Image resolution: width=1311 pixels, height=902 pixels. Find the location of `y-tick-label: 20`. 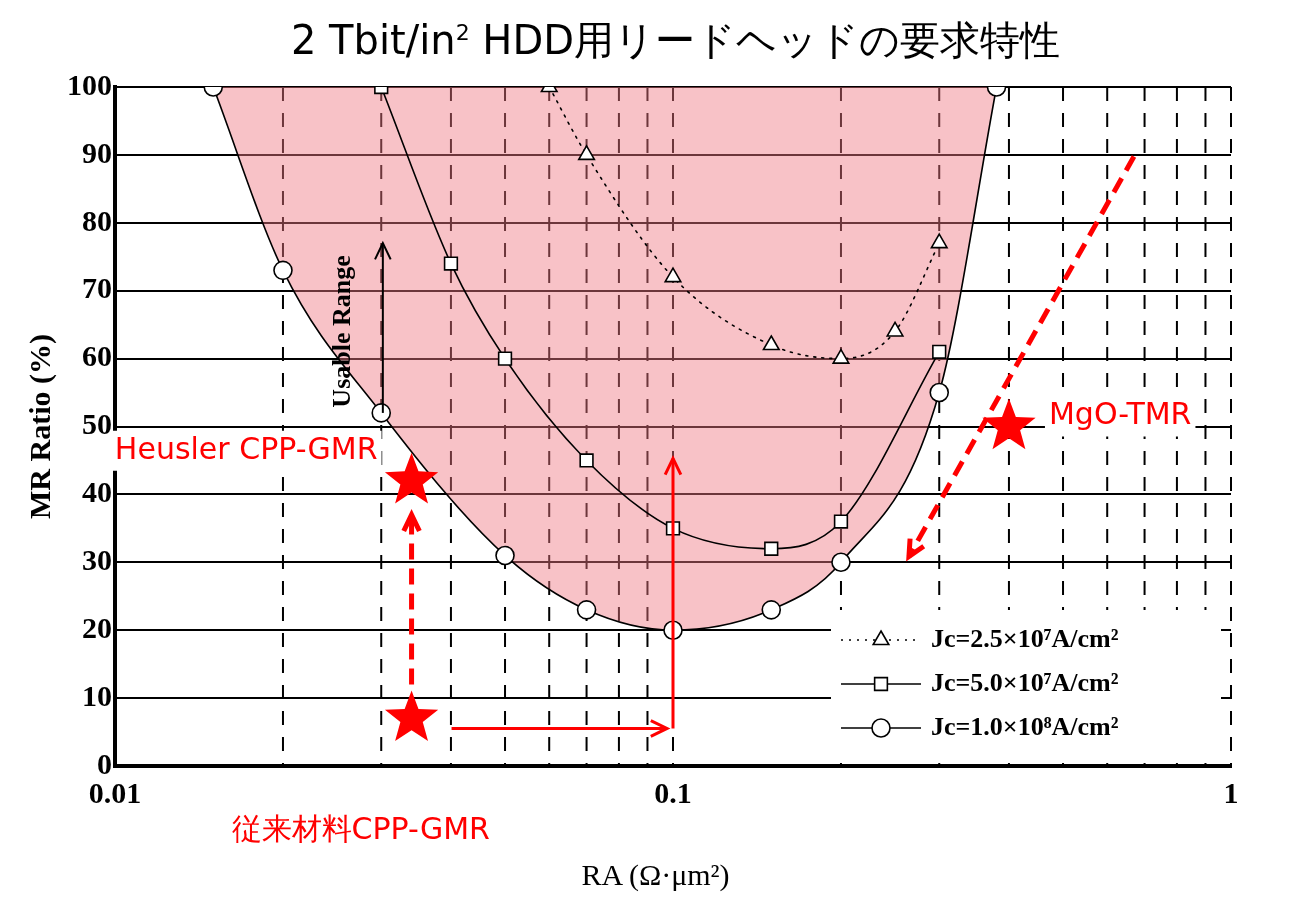

y-tick-label: 20 is located at coordinates (97, 627).